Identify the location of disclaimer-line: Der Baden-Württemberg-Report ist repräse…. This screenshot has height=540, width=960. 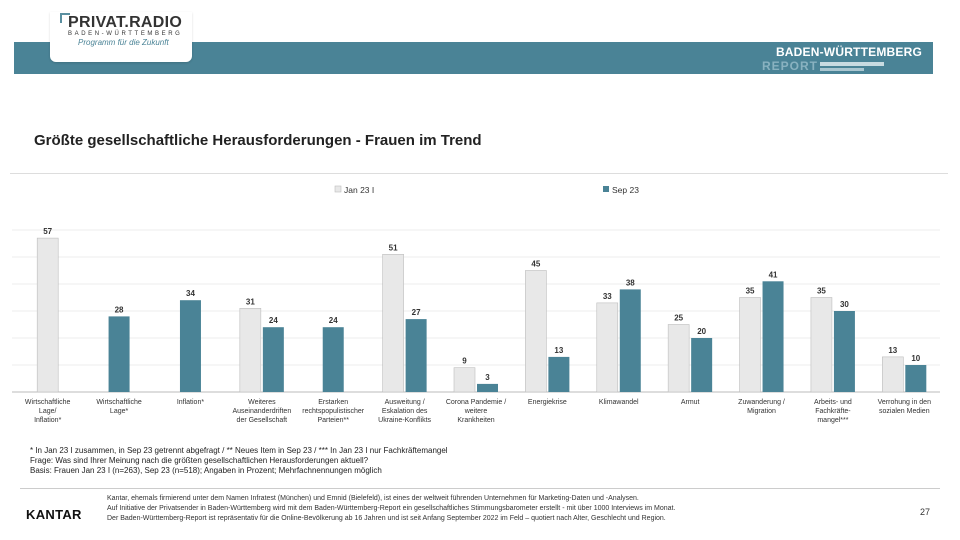
(386, 518).